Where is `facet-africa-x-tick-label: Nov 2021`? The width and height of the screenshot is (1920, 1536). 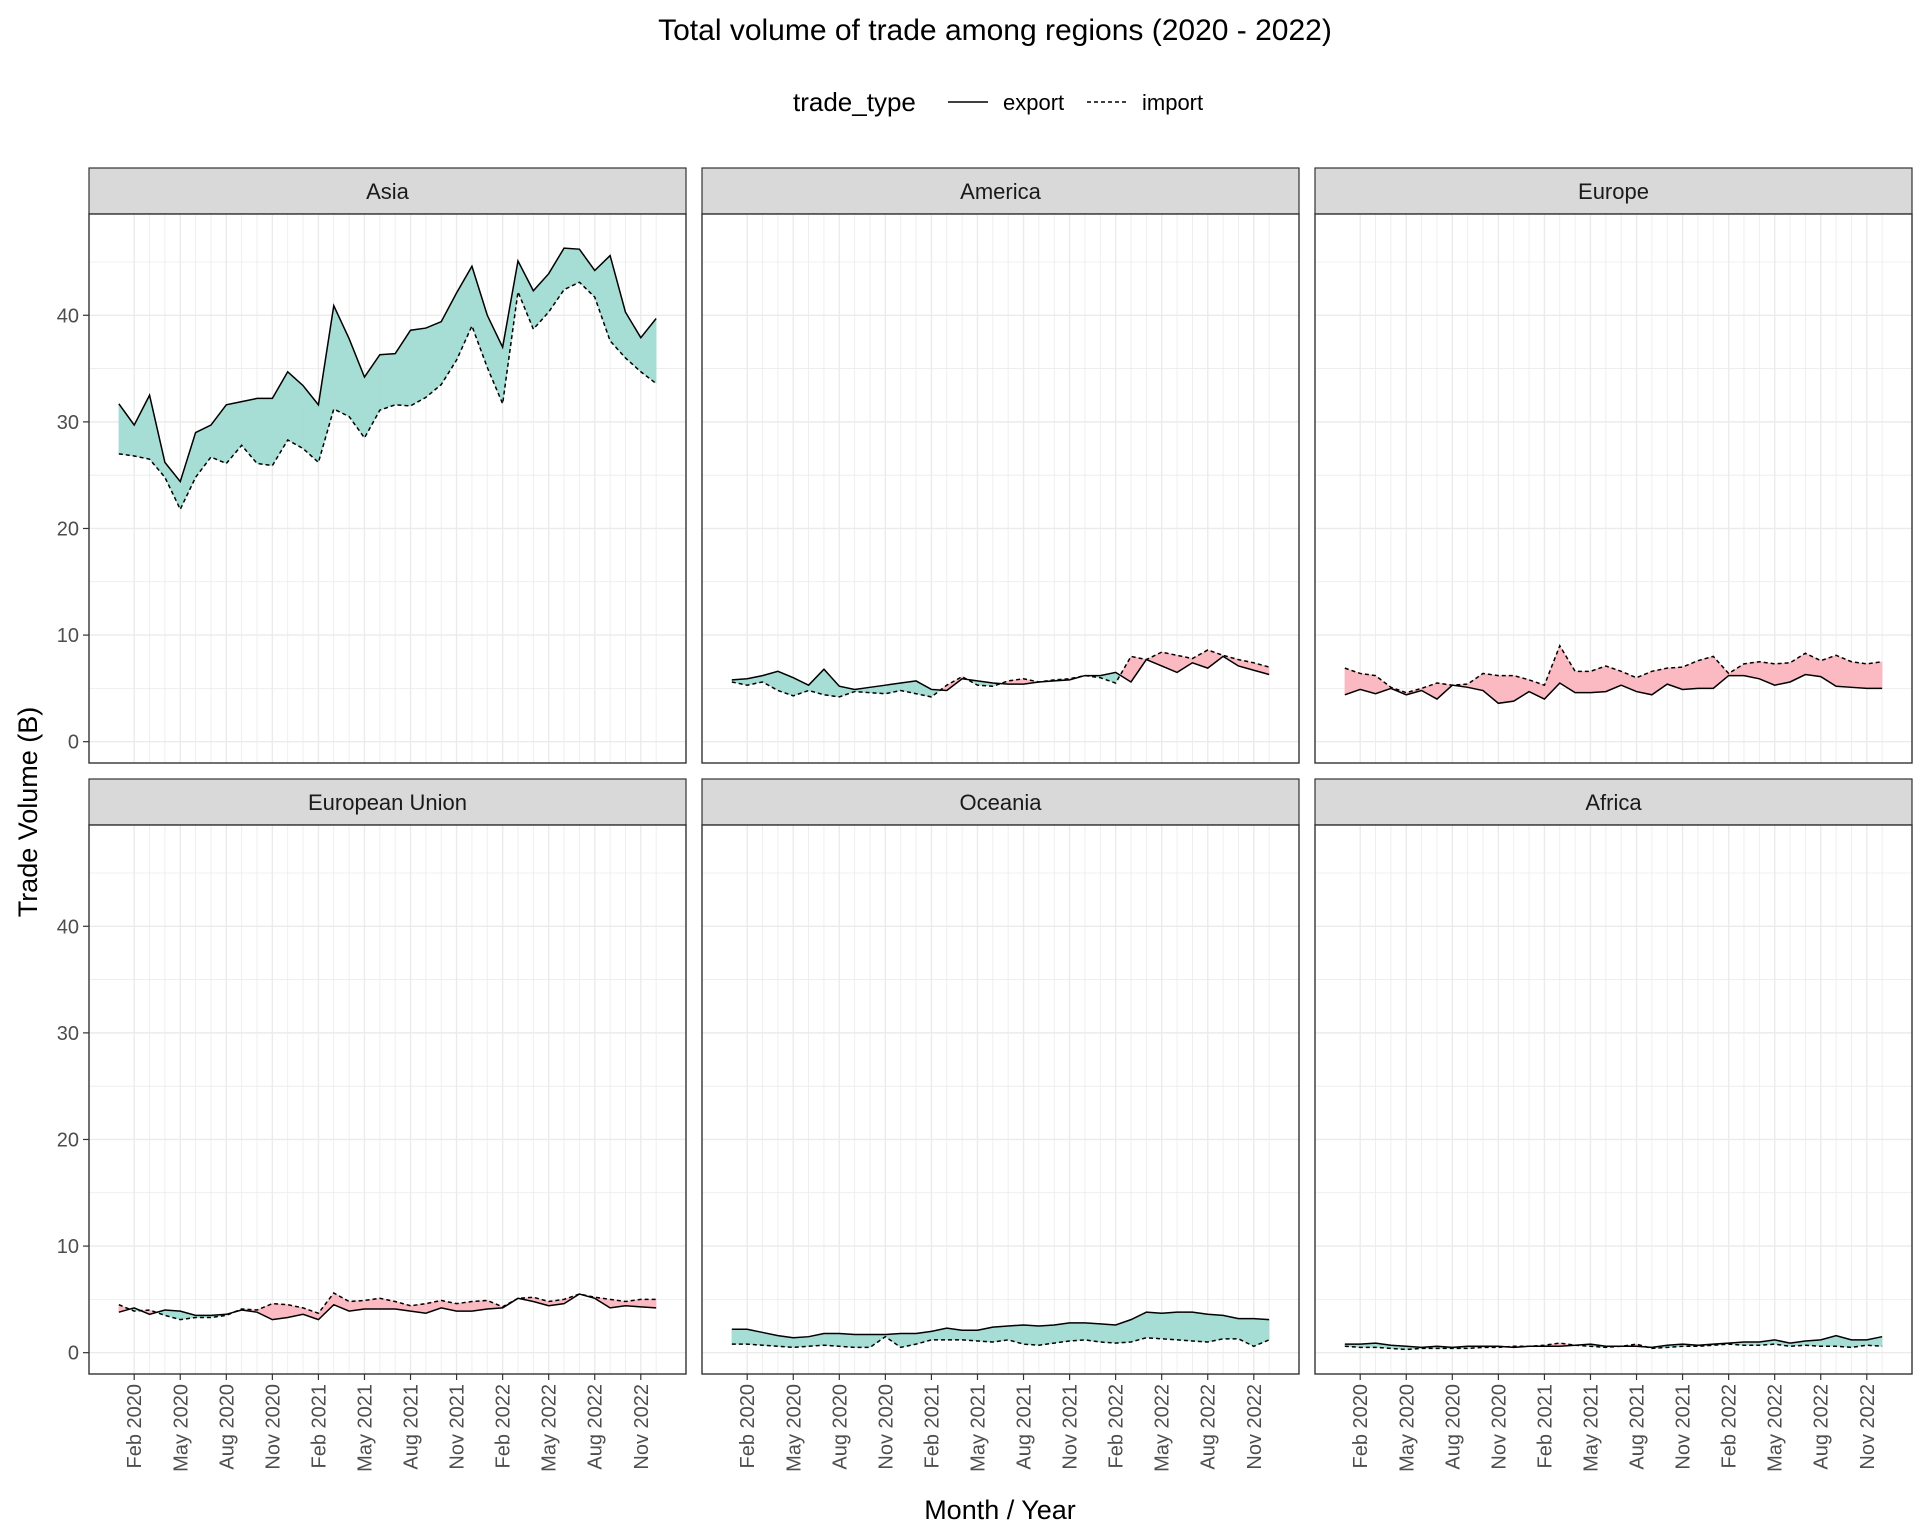 facet-africa-x-tick-label: Nov 2021 is located at coordinates (1684, 1427).